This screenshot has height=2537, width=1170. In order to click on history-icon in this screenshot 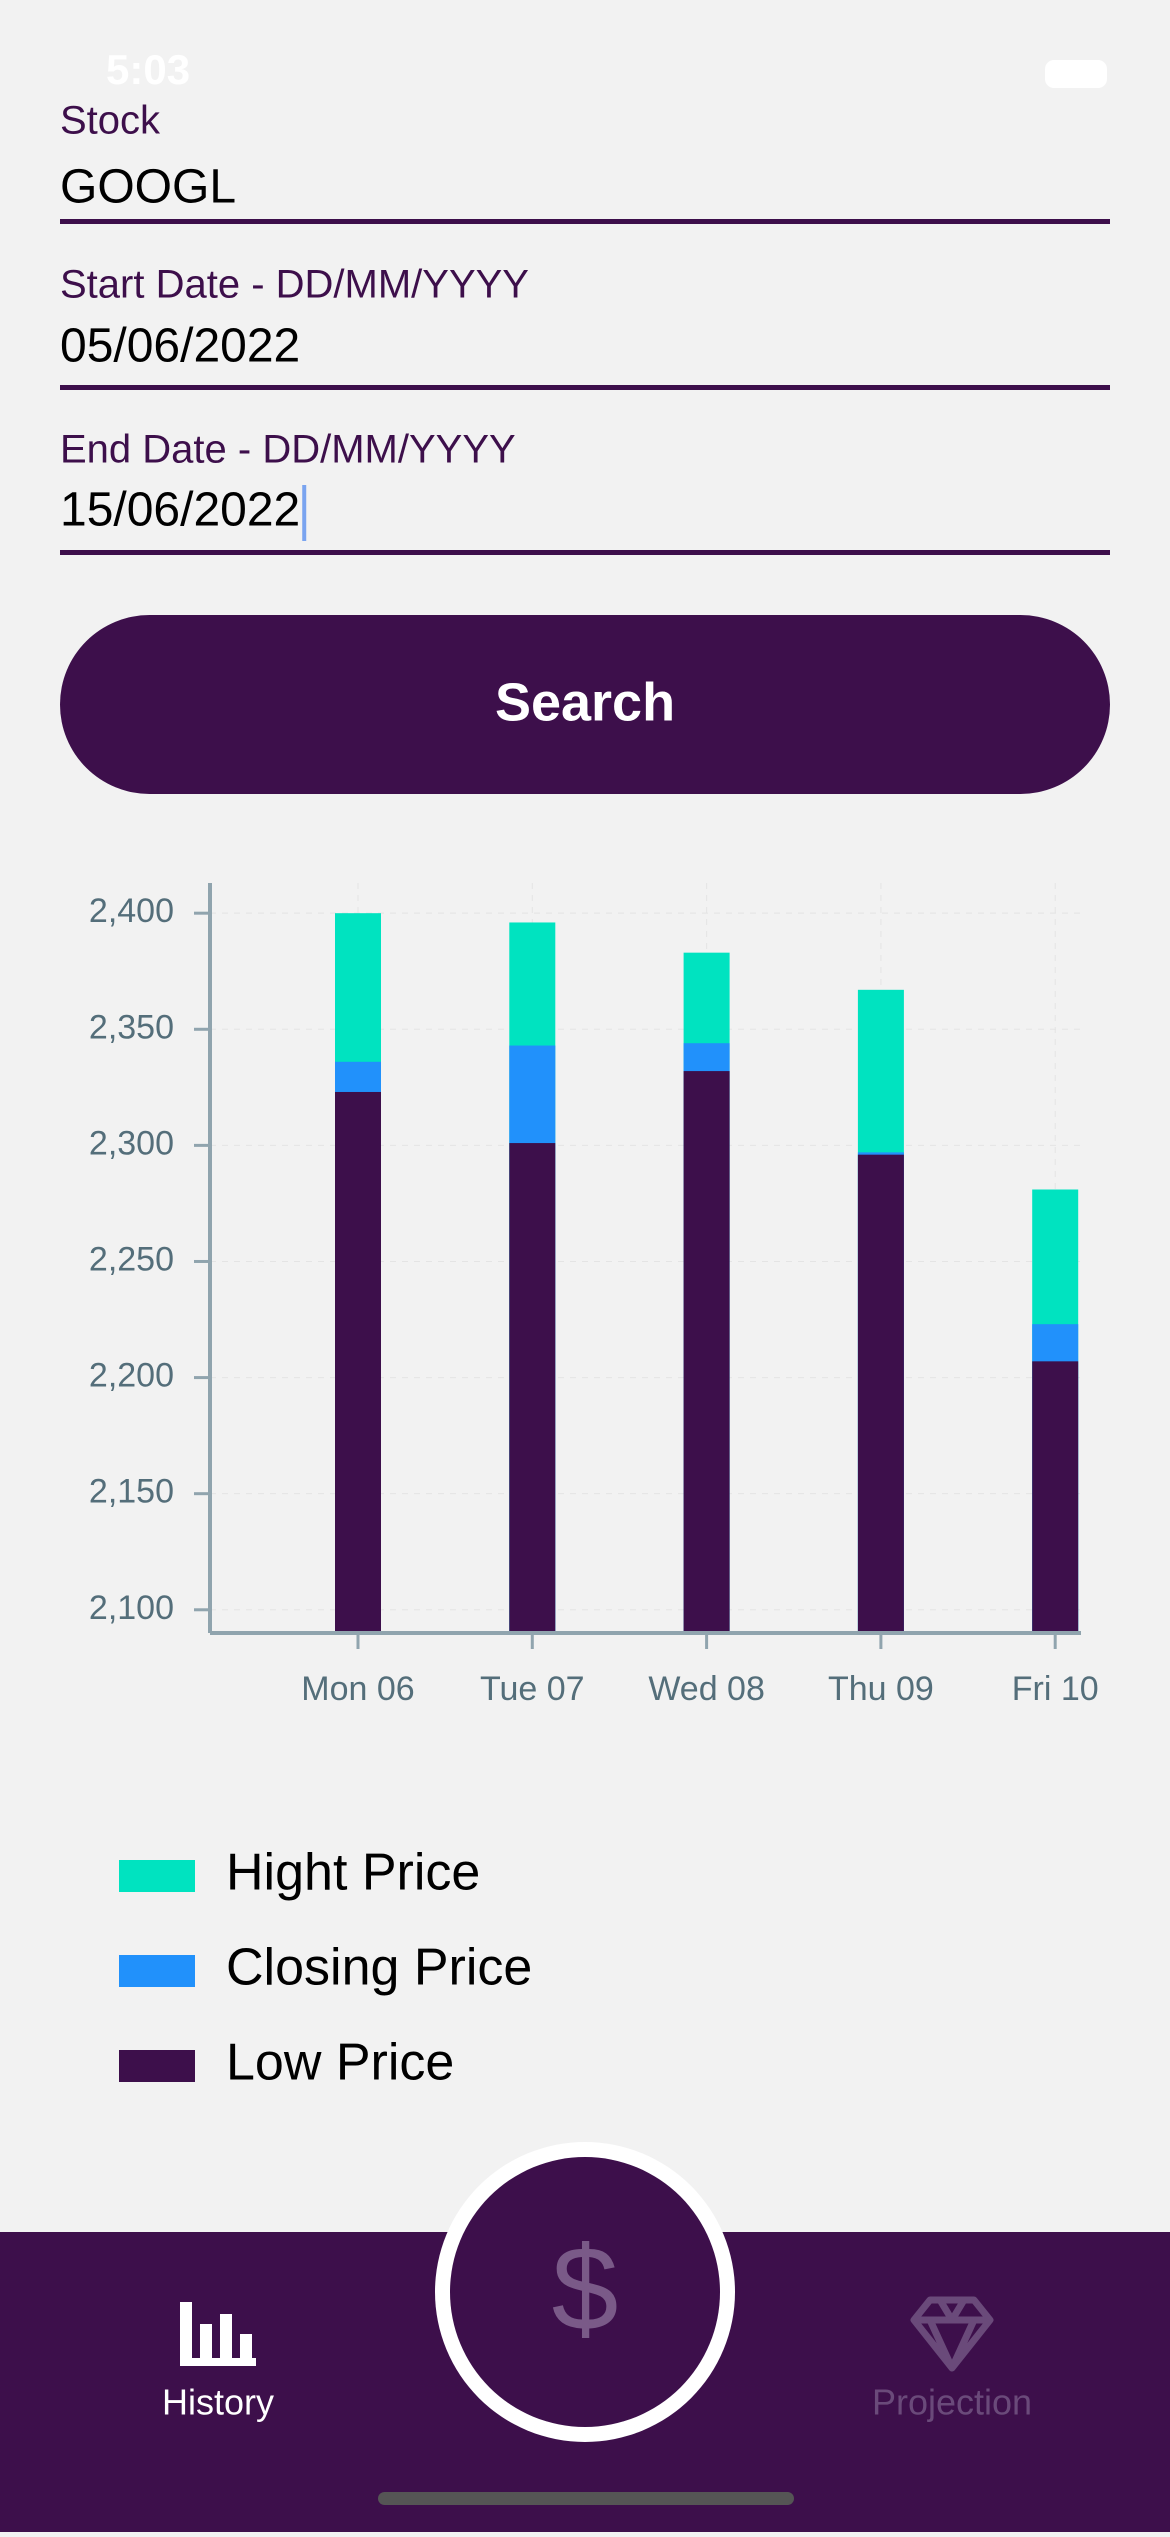, I will do `click(218, 2334)`.